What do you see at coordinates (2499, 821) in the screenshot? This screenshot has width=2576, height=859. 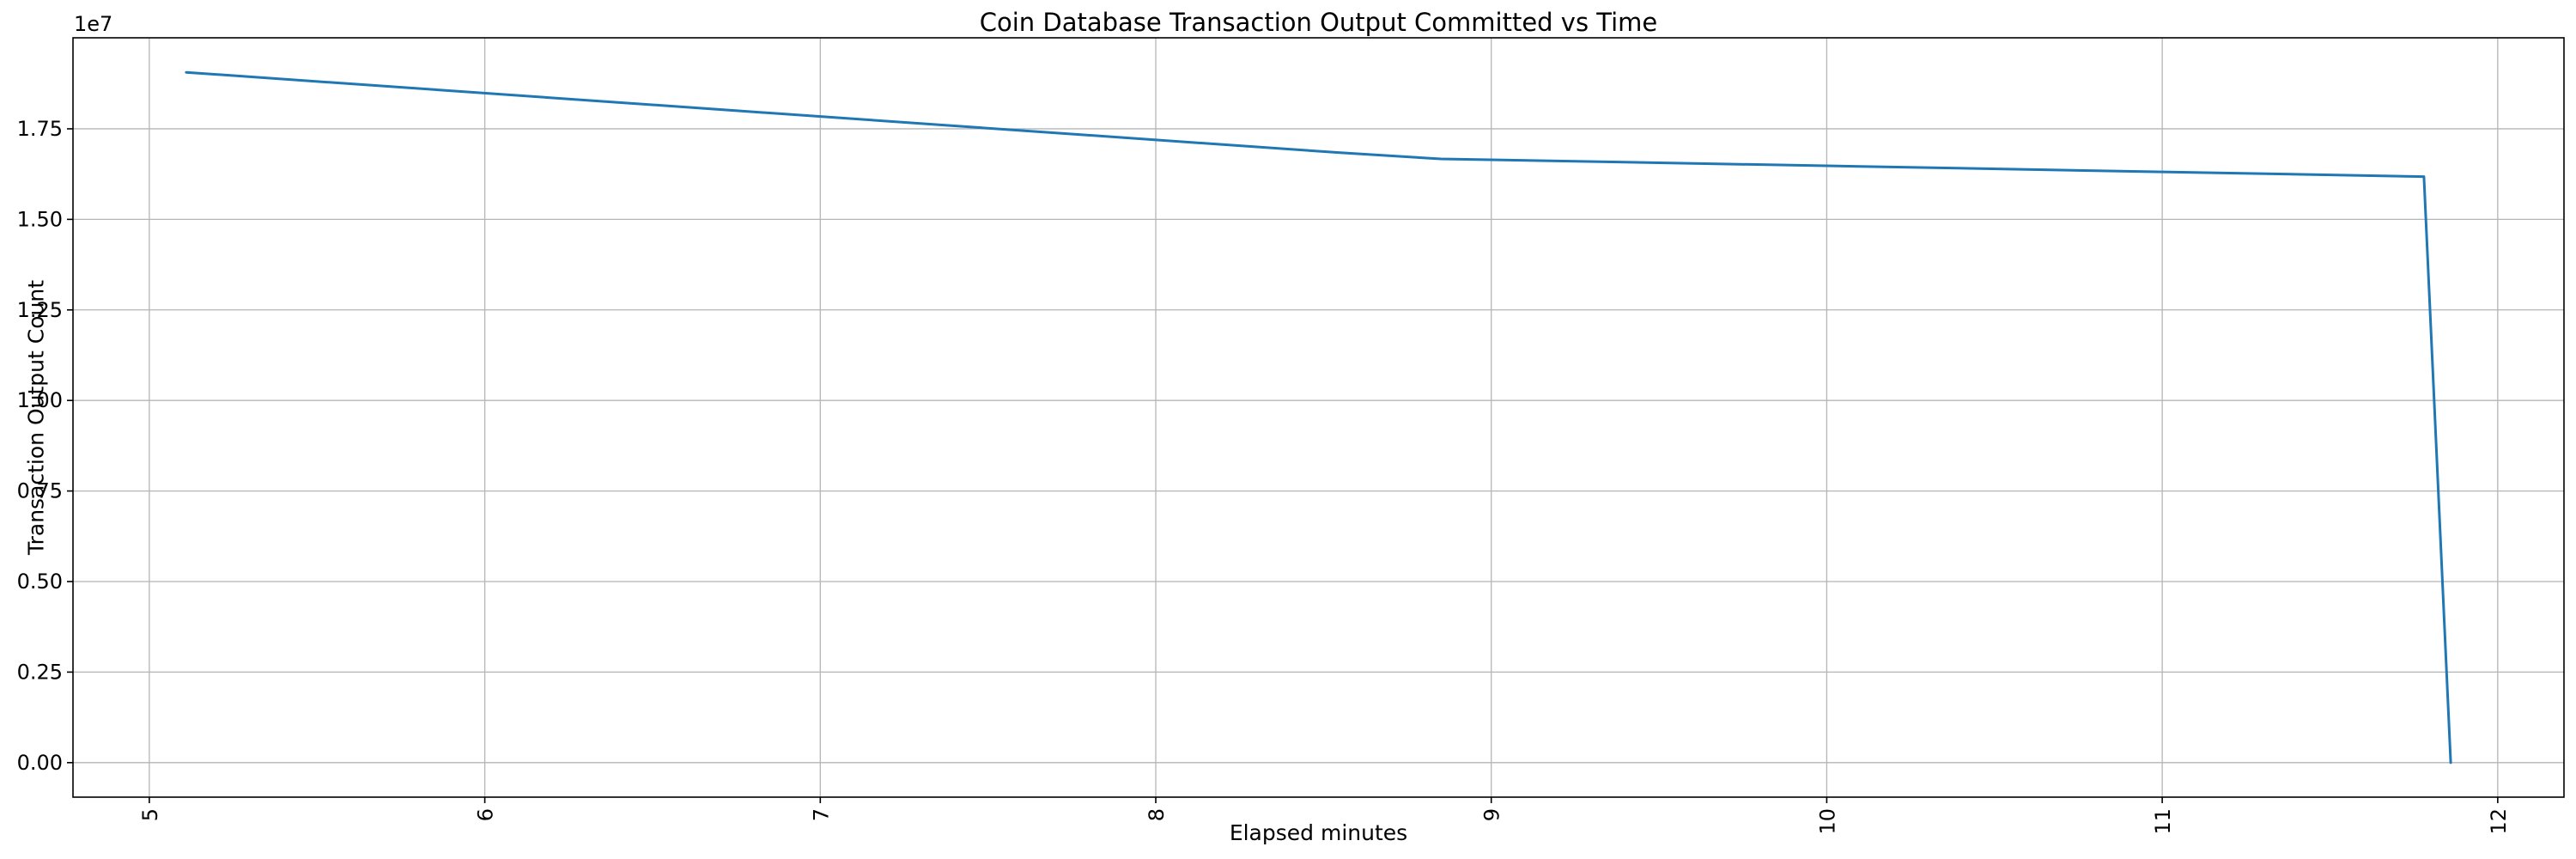 I see `x-tick-label: 12` at bounding box center [2499, 821].